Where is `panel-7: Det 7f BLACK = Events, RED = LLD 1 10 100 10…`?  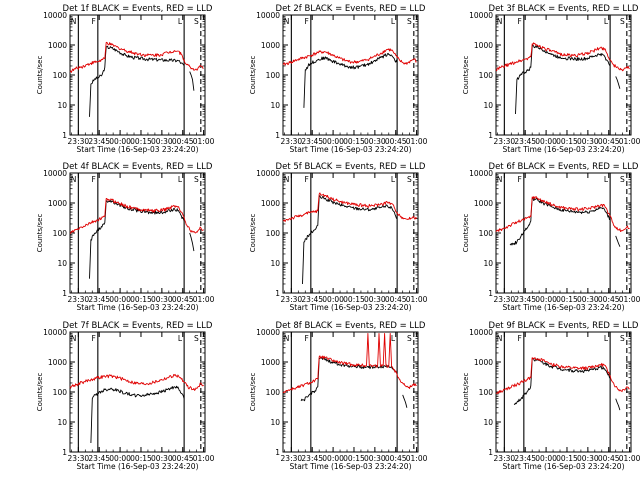 panel-7: Det 7f BLACK = Events, RED = LLD 1 10 100 10… is located at coordinates (125, 396).